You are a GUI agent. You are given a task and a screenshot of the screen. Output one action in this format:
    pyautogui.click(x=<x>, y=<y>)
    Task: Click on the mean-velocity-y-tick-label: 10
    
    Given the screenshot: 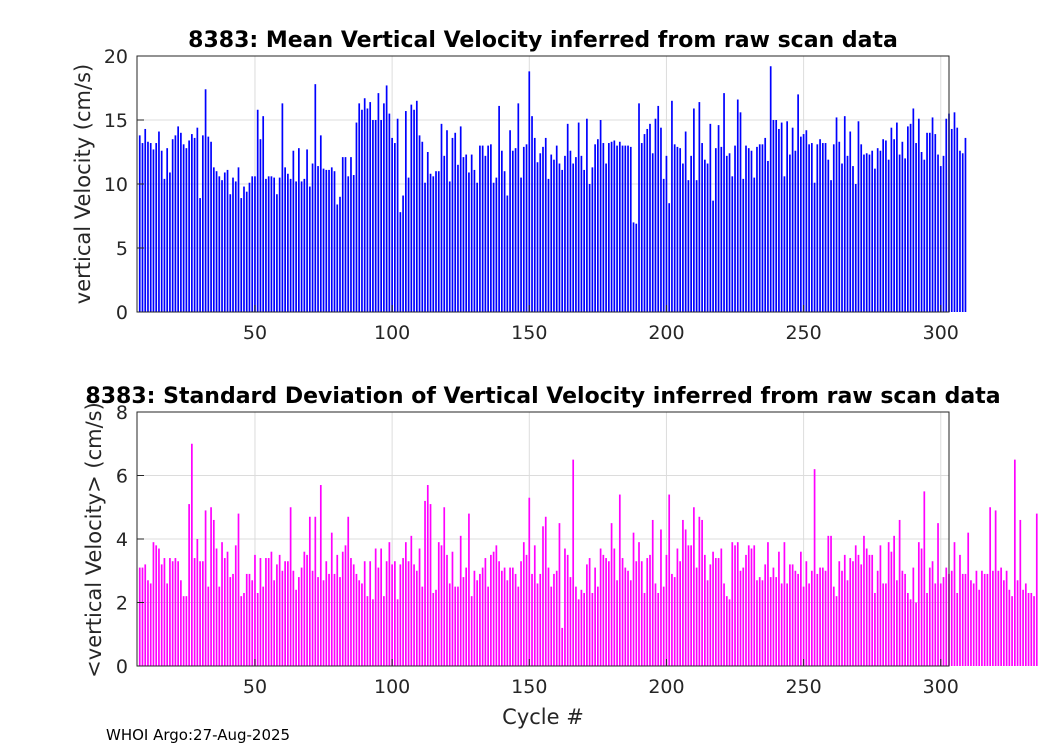 What is the action you would take?
    pyautogui.click(x=116, y=185)
    